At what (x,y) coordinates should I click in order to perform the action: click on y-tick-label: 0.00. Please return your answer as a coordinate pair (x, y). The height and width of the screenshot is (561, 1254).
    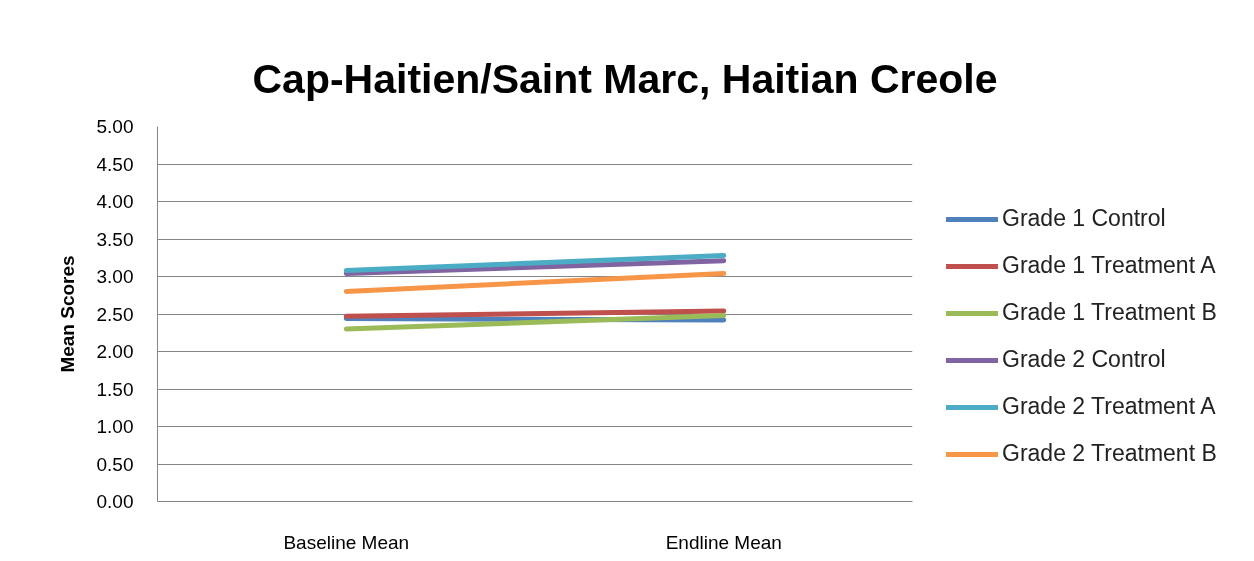
    Looking at the image, I should click on (115, 501).